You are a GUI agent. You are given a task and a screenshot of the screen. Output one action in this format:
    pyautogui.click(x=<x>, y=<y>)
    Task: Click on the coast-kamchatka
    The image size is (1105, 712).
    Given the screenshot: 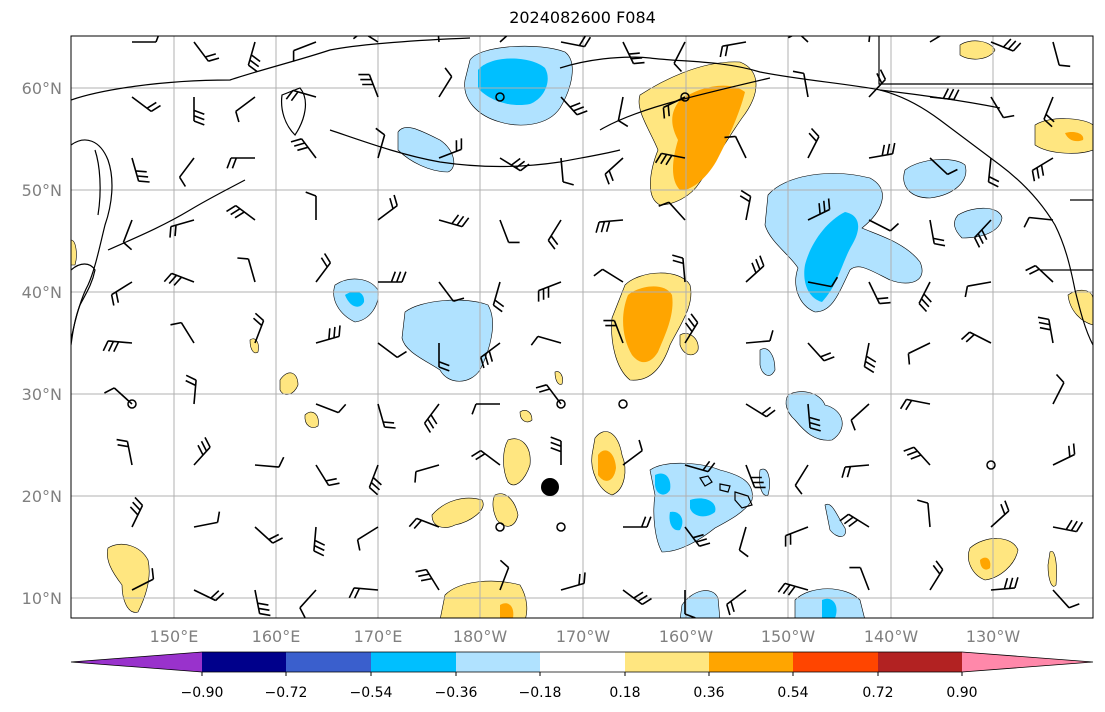 What is the action you would take?
    pyautogui.click(x=271, y=69)
    